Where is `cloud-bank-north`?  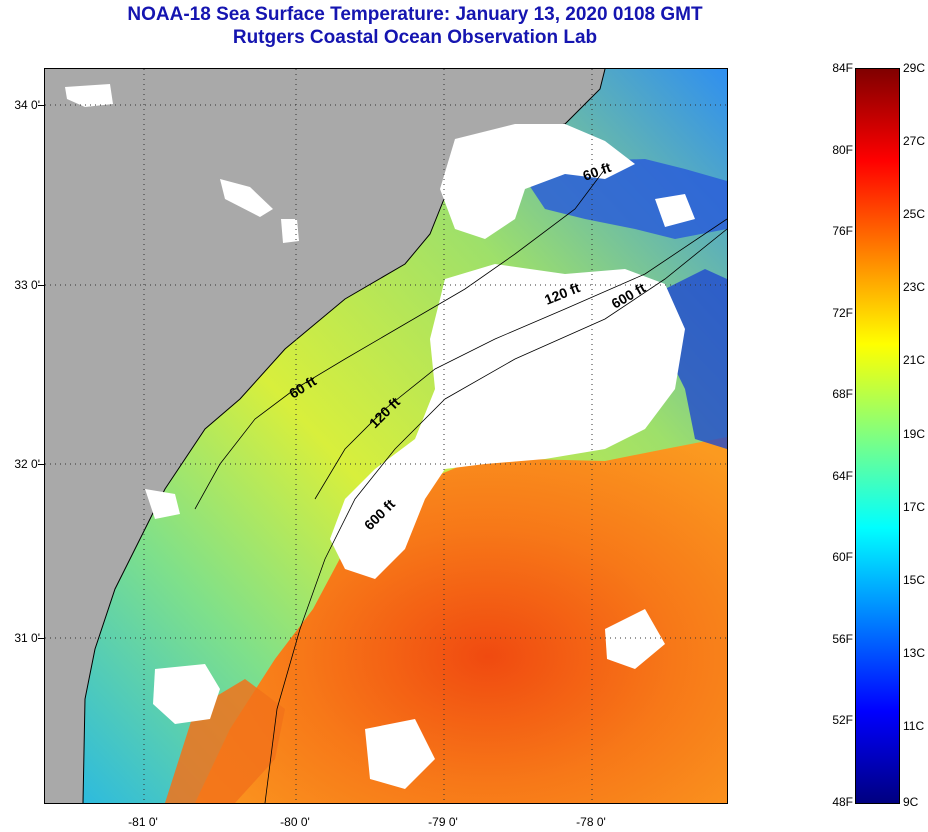 cloud-bank-north is located at coordinates (537, 181).